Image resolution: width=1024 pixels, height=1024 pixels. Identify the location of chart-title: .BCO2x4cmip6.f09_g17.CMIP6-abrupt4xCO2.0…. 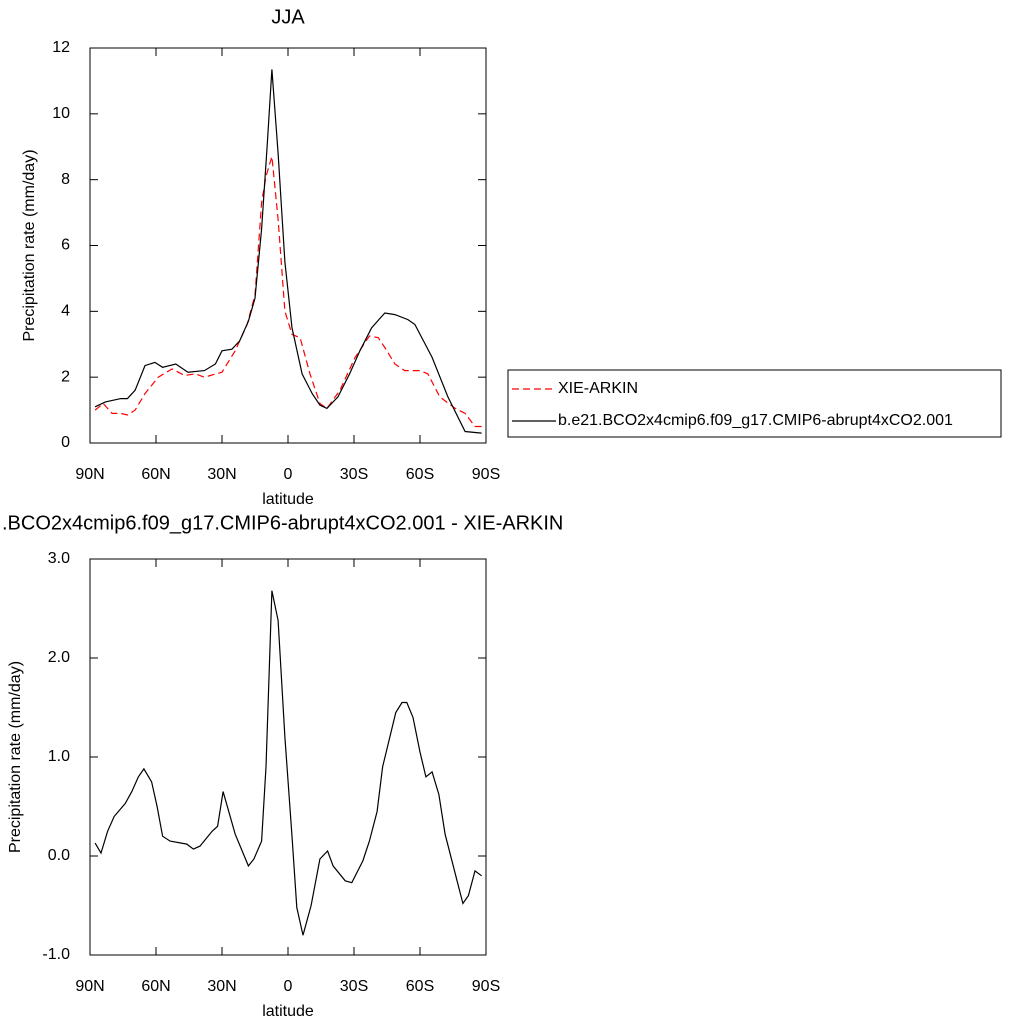
(282, 523).